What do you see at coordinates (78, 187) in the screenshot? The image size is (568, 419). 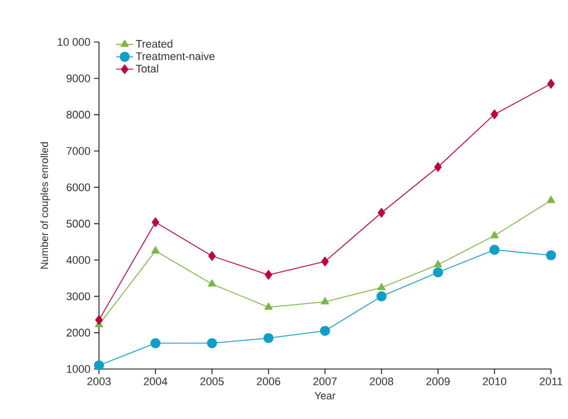 I see `y-tick-label: 6000` at bounding box center [78, 187].